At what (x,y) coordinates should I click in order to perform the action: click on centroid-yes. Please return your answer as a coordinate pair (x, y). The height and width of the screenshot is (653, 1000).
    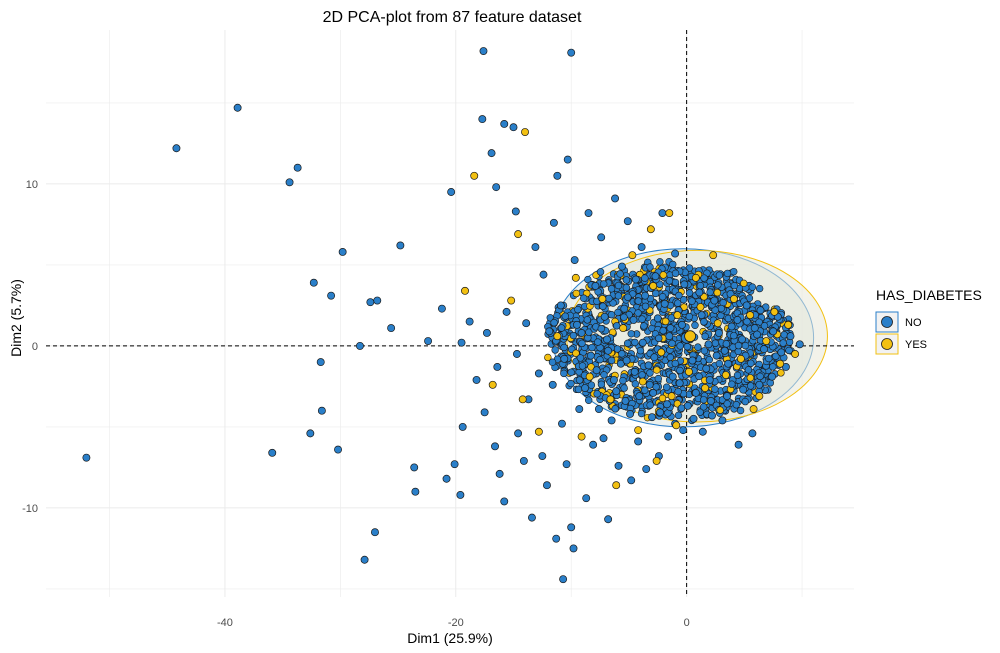
    Looking at the image, I should click on (690, 336).